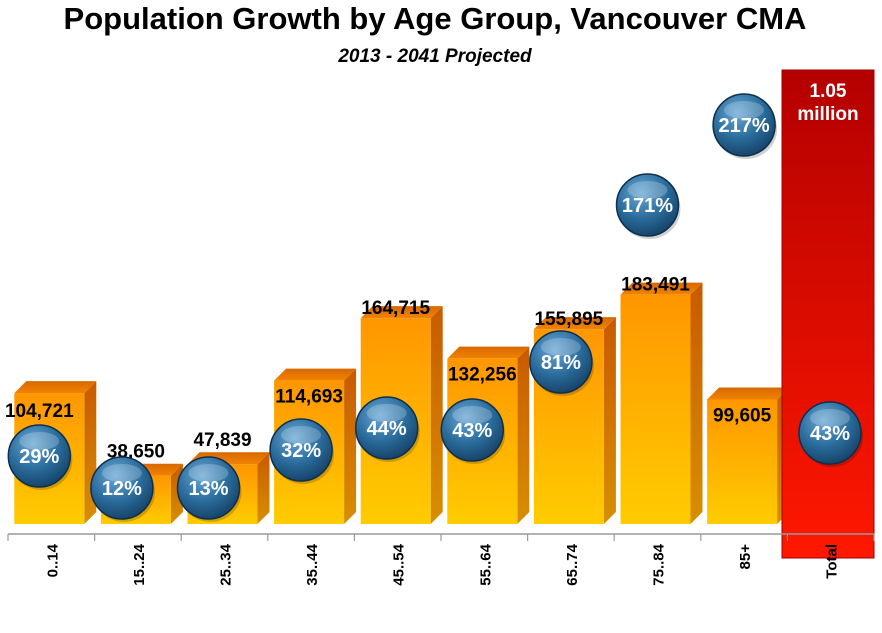  Describe the element at coordinates (572, 564) in the screenshot. I see `x-tick-label: 65..74` at that location.